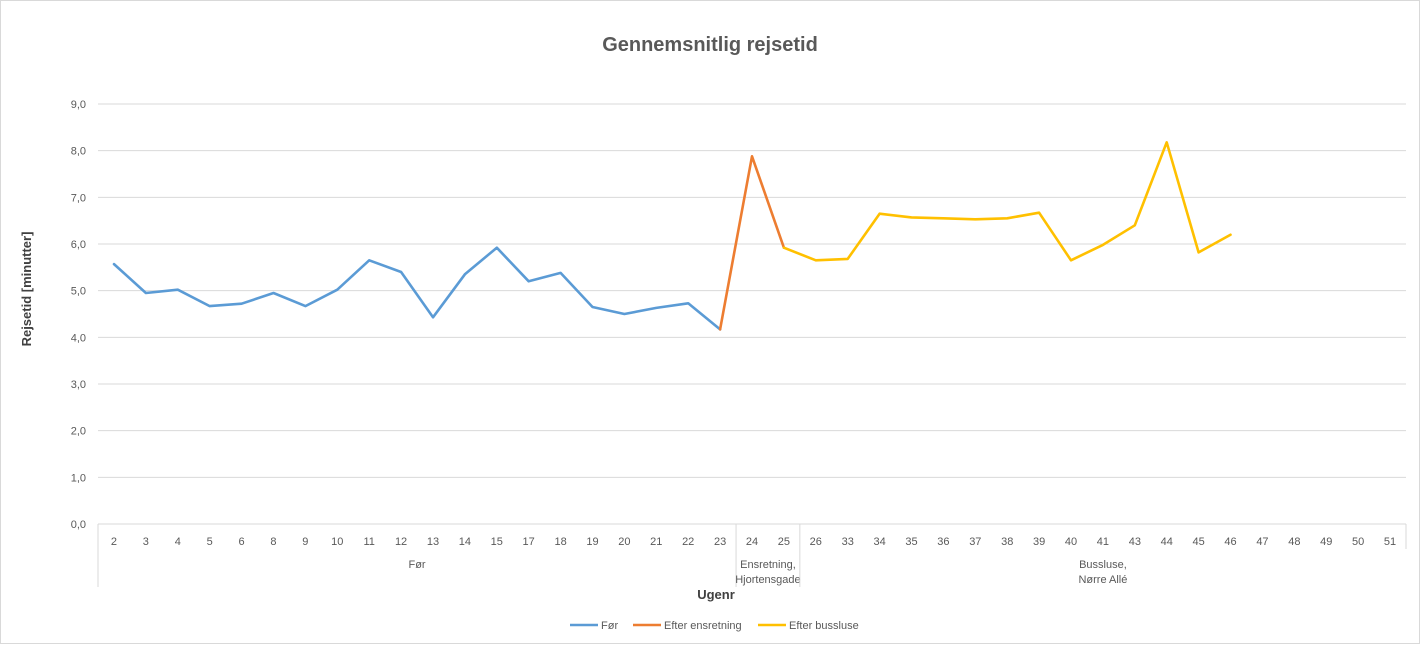  Describe the element at coordinates (114, 542) in the screenshot. I see `x-tick-label: 2` at that location.